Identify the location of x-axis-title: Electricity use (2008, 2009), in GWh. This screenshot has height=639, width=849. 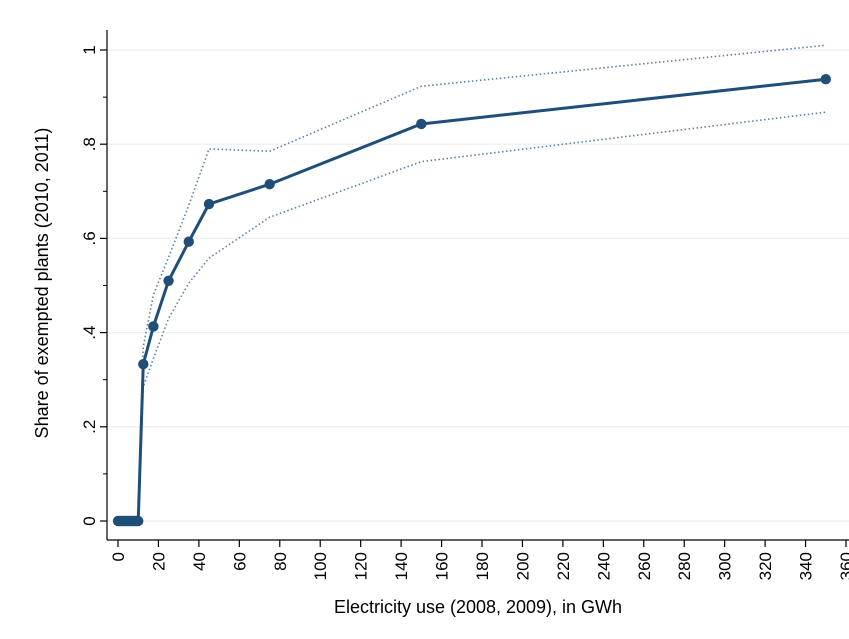
(478, 607).